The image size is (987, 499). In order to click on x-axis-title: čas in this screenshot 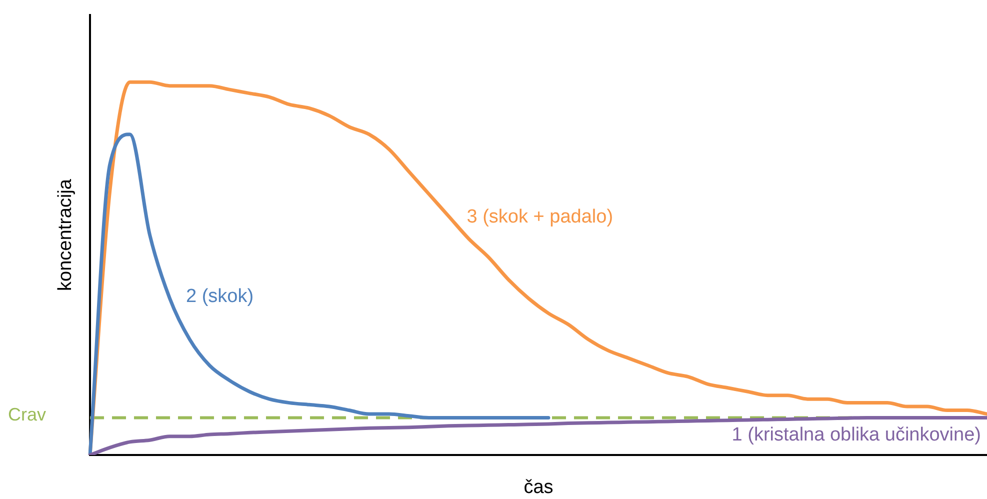, I will do `click(539, 487)`.